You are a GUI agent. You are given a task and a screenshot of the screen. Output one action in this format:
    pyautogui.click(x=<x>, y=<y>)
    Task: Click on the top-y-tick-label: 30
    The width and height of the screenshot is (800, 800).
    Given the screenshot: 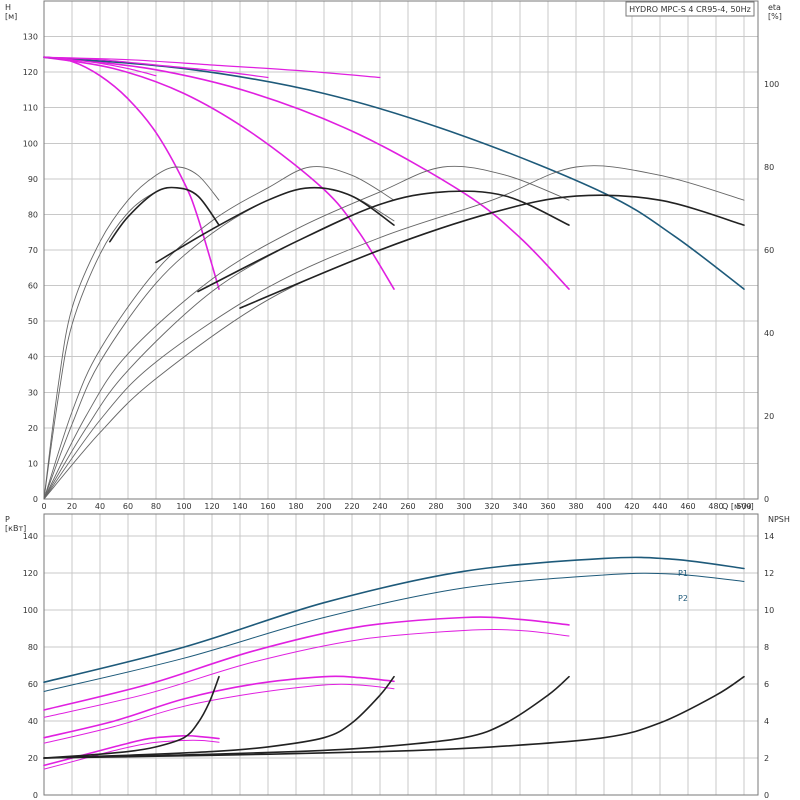 What is the action you would take?
    pyautogui.click(x=33, y=392)
    